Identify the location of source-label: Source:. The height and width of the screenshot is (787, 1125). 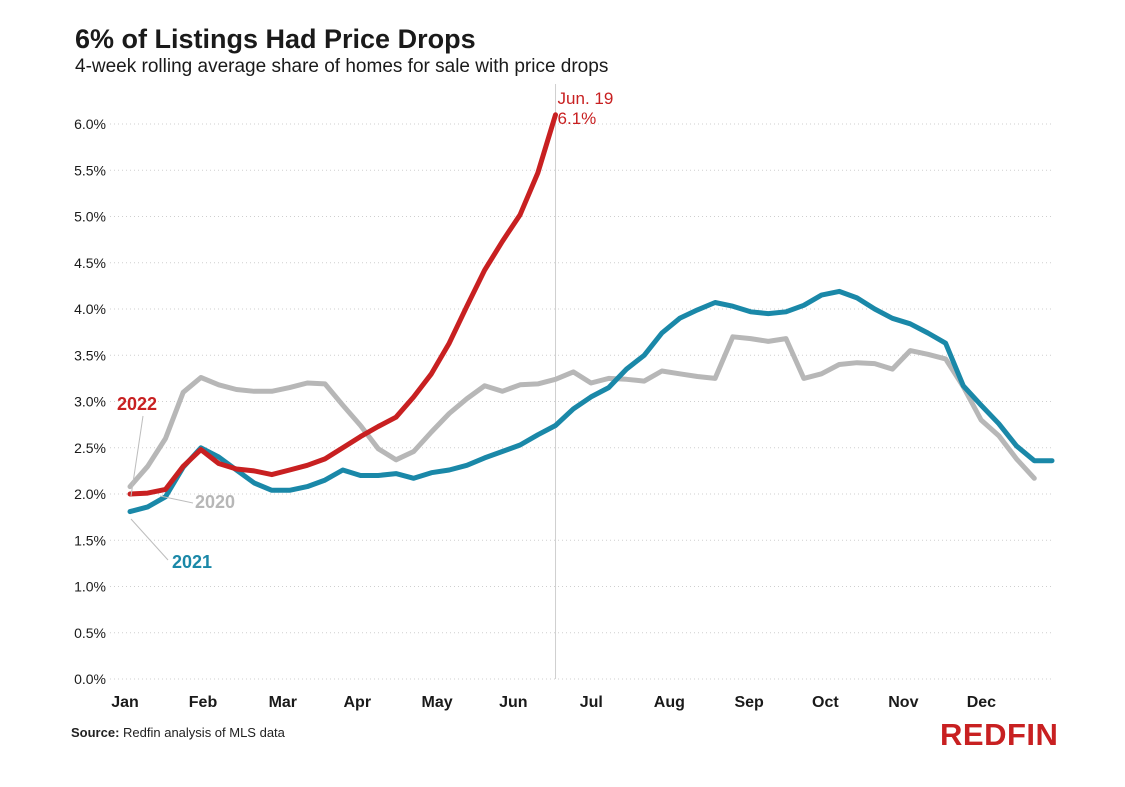
(95, 732).